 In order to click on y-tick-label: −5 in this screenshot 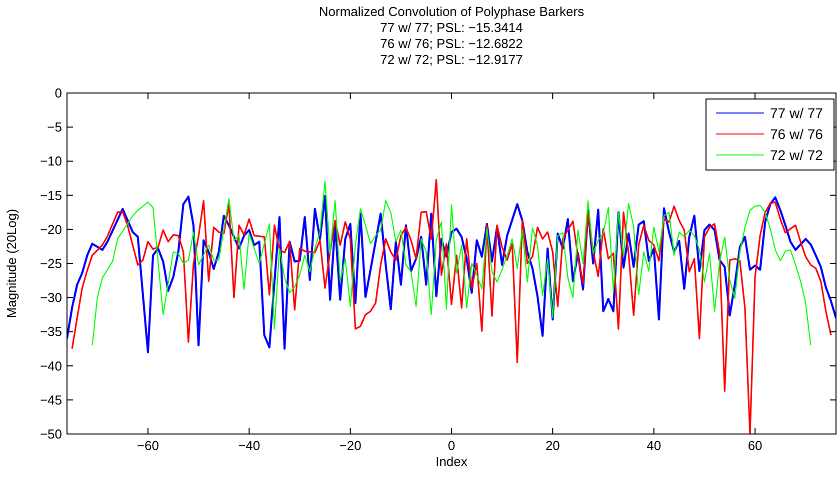, I will do `click(54, 127)`.